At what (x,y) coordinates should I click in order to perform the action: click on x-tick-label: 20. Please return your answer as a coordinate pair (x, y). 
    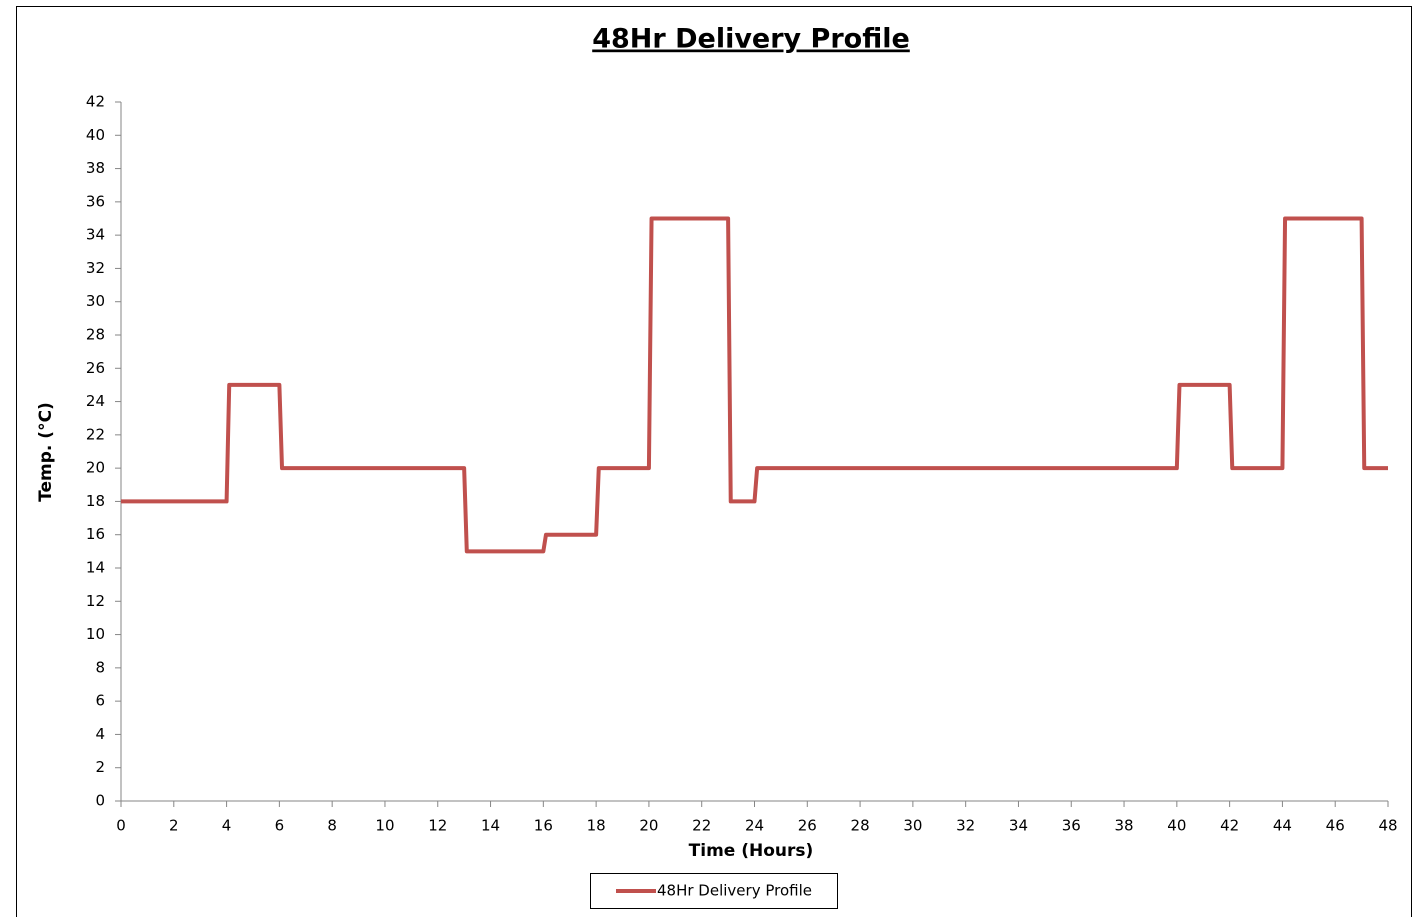
    Looking at the image, I should click on (648, 826).